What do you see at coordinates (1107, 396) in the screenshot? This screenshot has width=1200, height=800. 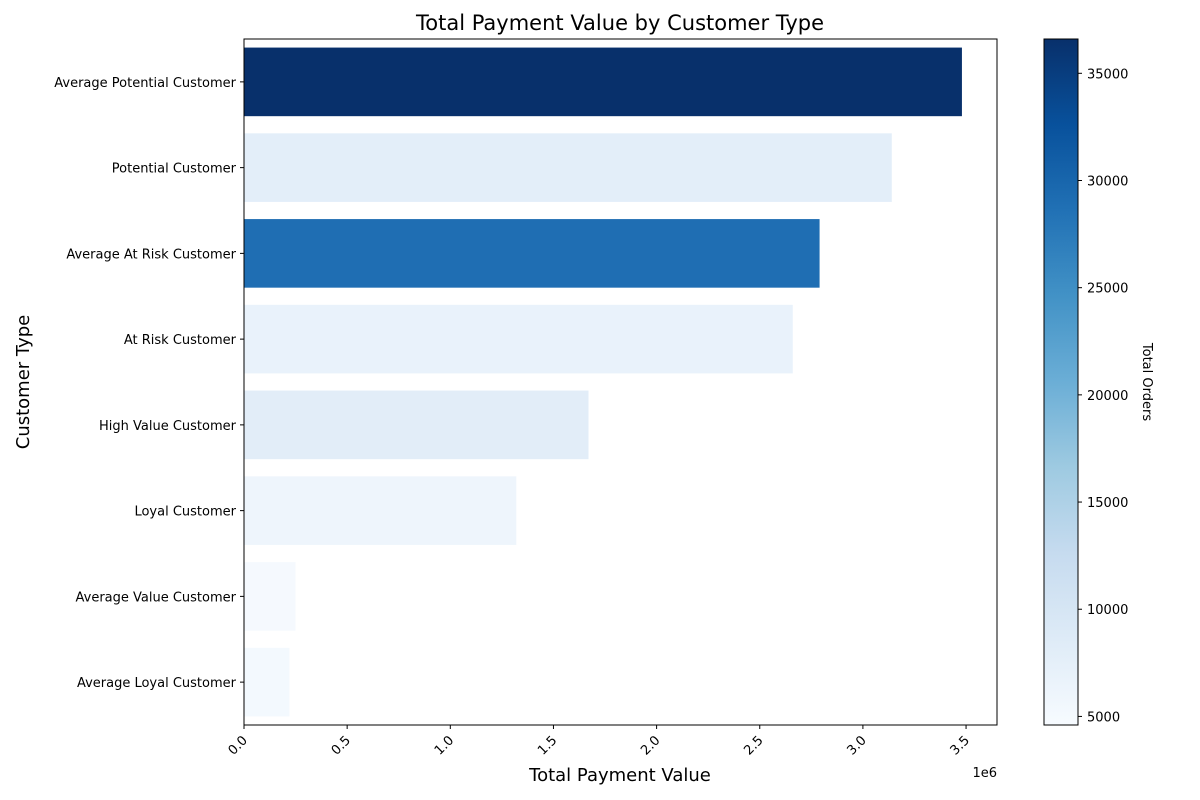 I see `colorbar-tick-label: 20000` at bounding box center [1107, 396].